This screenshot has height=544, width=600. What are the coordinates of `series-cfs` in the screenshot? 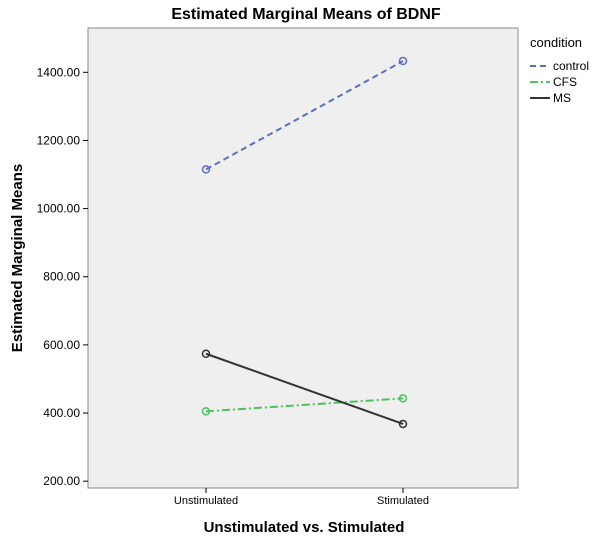 It's located at (304, 405).